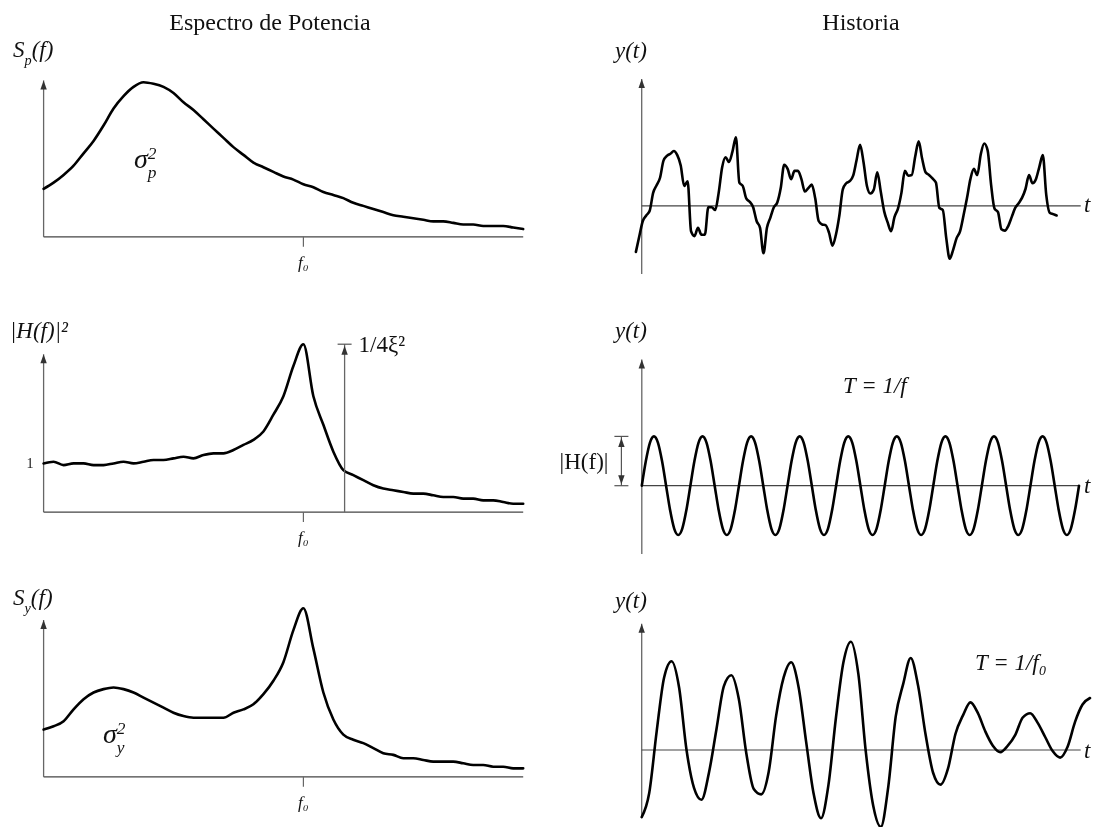 The height and width of the screenshot is (827, 1094). Describe the element at coordinates (1011, 662) in the screenshot. I see `annotation: T = 1/f₀` at that location.